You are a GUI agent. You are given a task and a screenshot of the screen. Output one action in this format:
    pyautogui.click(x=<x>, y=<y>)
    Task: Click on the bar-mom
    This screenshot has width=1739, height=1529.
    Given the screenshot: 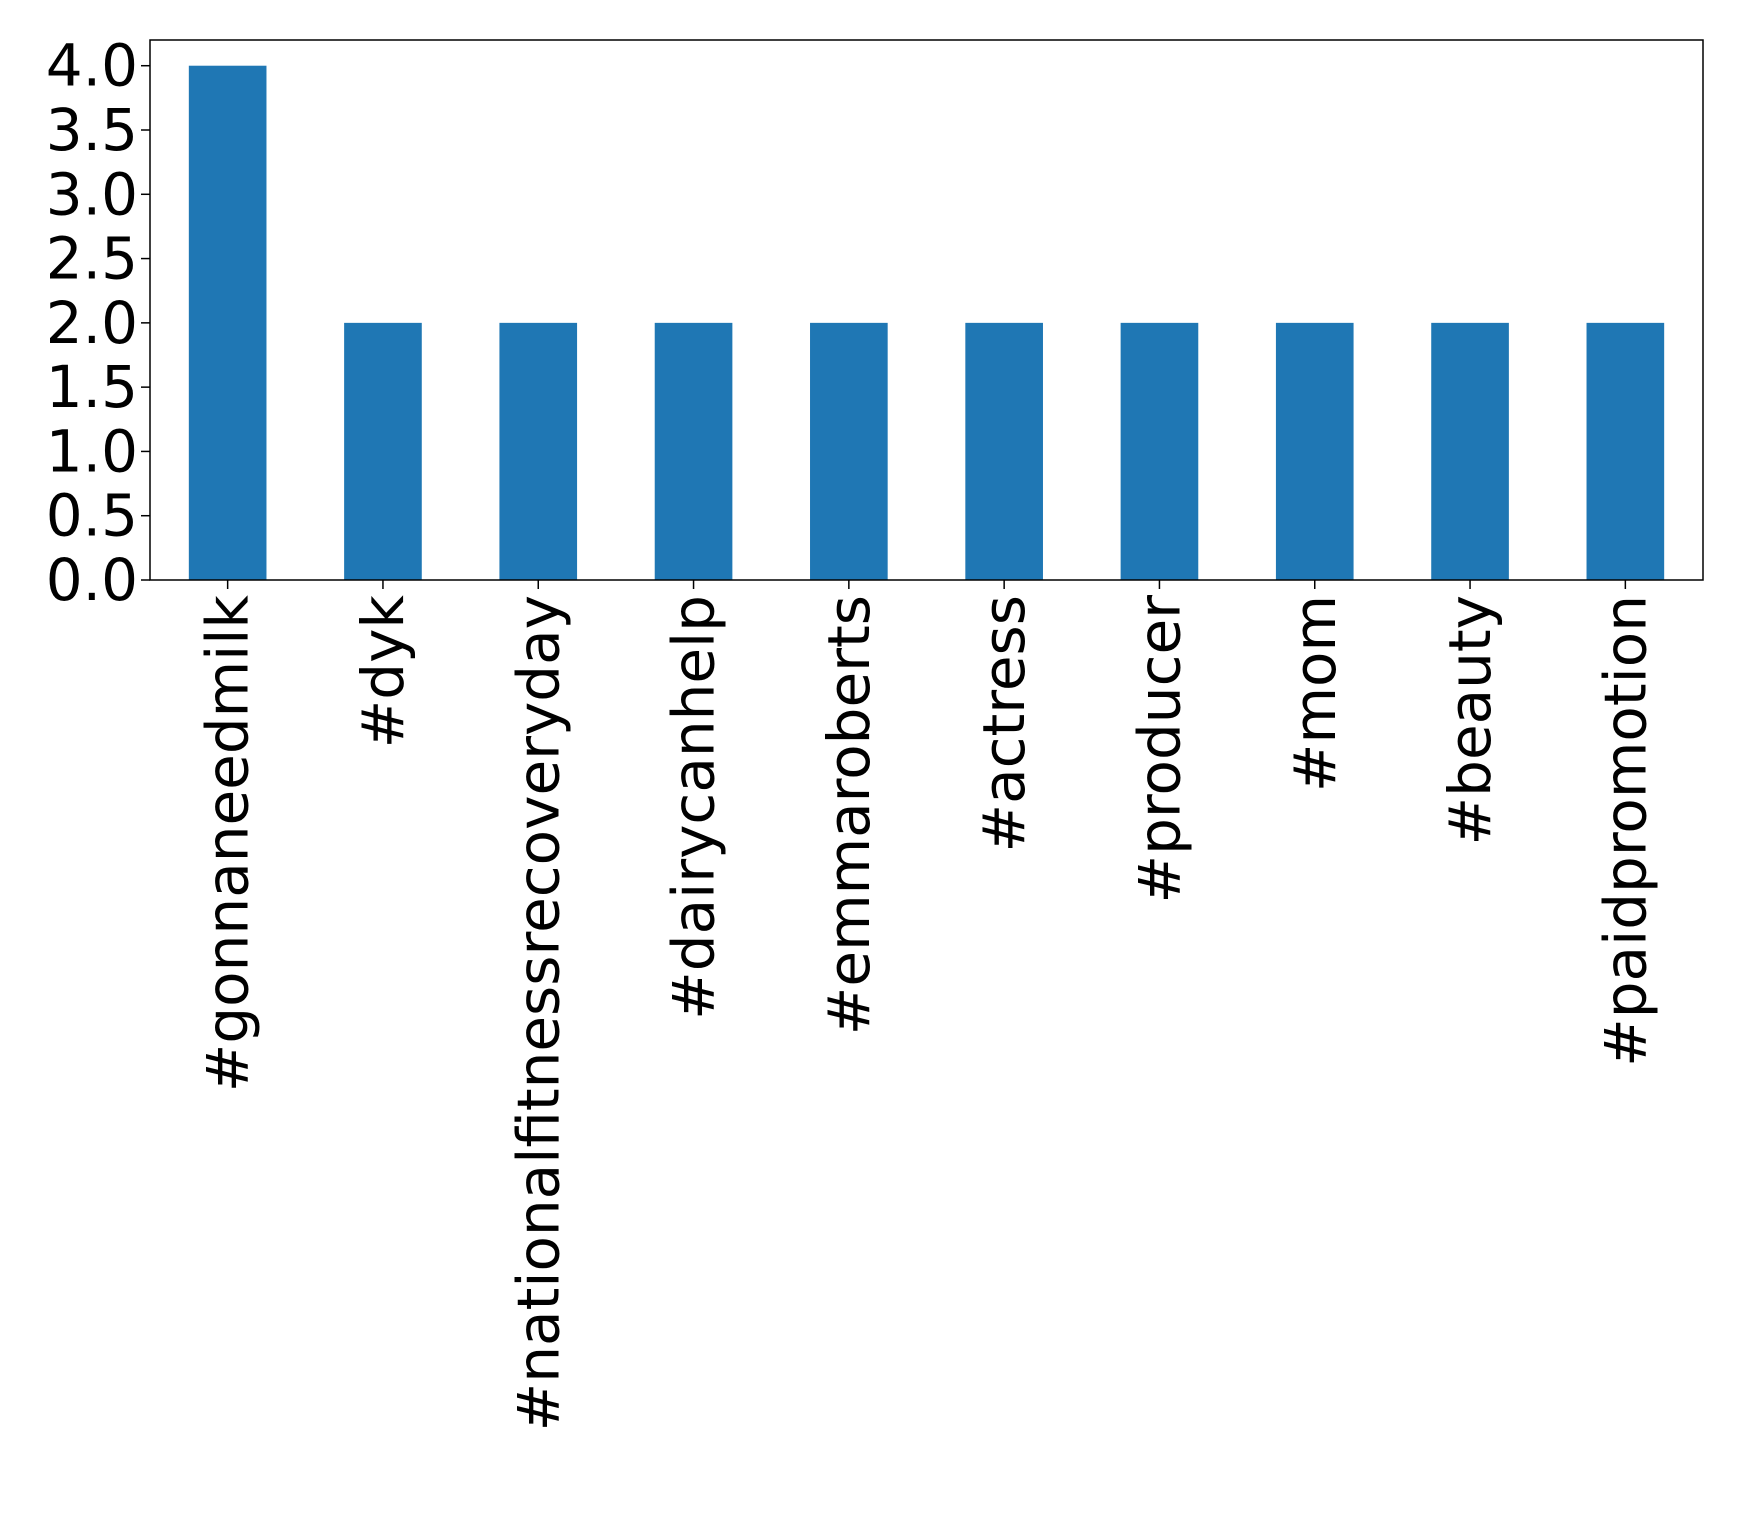 What is the action you would take?
    pyautogui.click(x=1314, y=451)
    